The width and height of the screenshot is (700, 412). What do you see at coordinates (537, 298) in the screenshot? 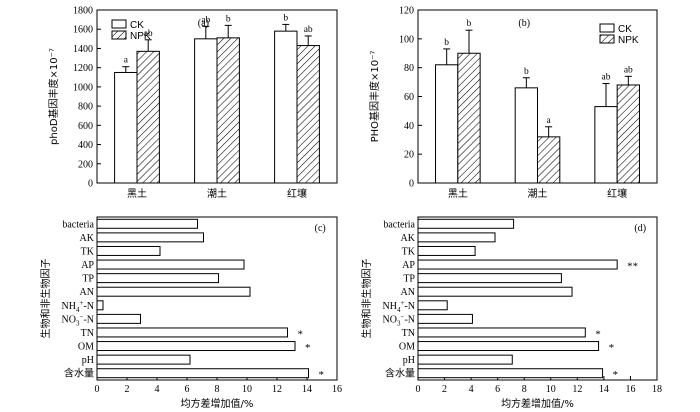
I see `plot-frame` at bounding box center [537, 298].